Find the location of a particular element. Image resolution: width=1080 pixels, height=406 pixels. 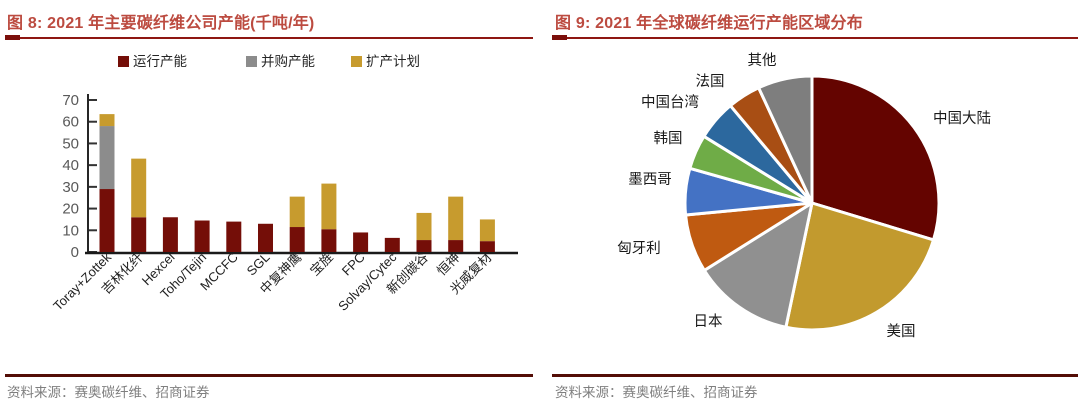

figure-8-source: 资料来源：赛奥碳纤维、招商证券 is located at coordinates (108, 392).